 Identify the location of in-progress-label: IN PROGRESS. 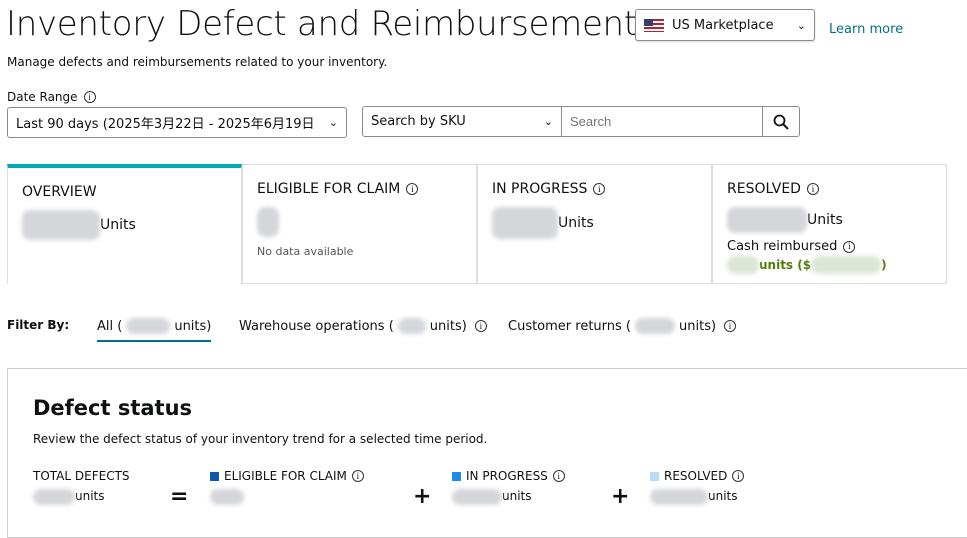
(507, 476).